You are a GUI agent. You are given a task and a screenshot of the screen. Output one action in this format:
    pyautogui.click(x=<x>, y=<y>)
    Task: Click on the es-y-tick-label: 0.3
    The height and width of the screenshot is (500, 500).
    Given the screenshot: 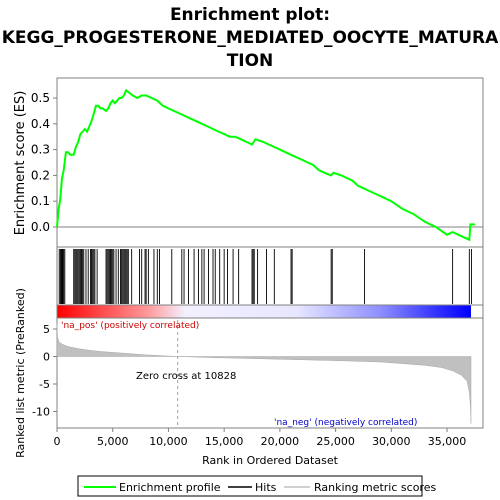 What is the action you would take?
    pyautogui.click(x=40, y=150)
    